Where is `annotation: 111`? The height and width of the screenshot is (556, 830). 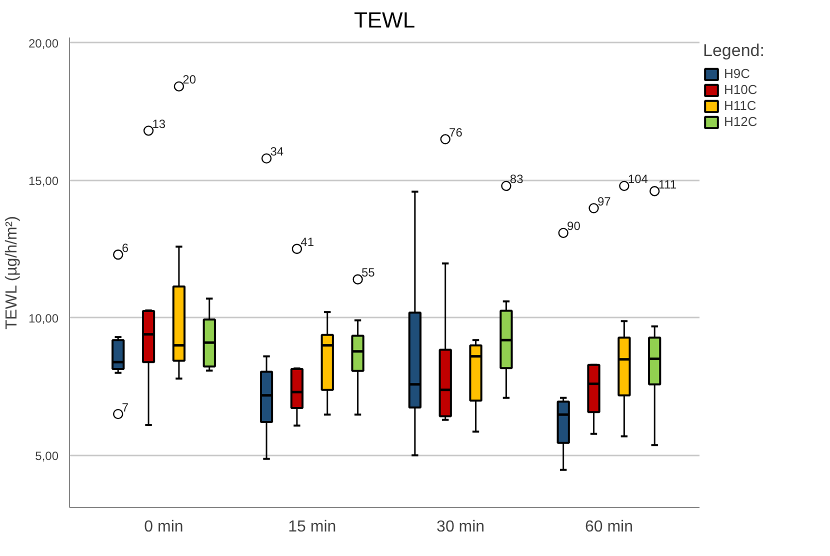
annotation: 111 is located at coordinates (667, 184).